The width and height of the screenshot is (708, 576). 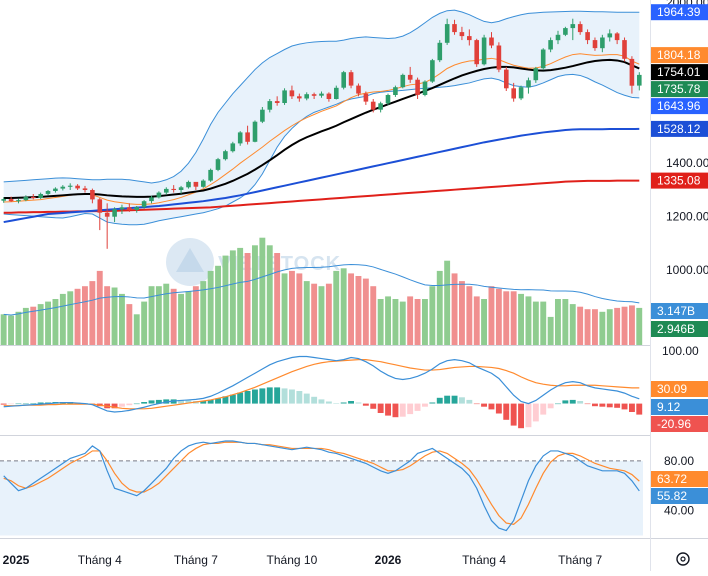 I want to click on stochastic-d-line, so click(x=321, y=483).